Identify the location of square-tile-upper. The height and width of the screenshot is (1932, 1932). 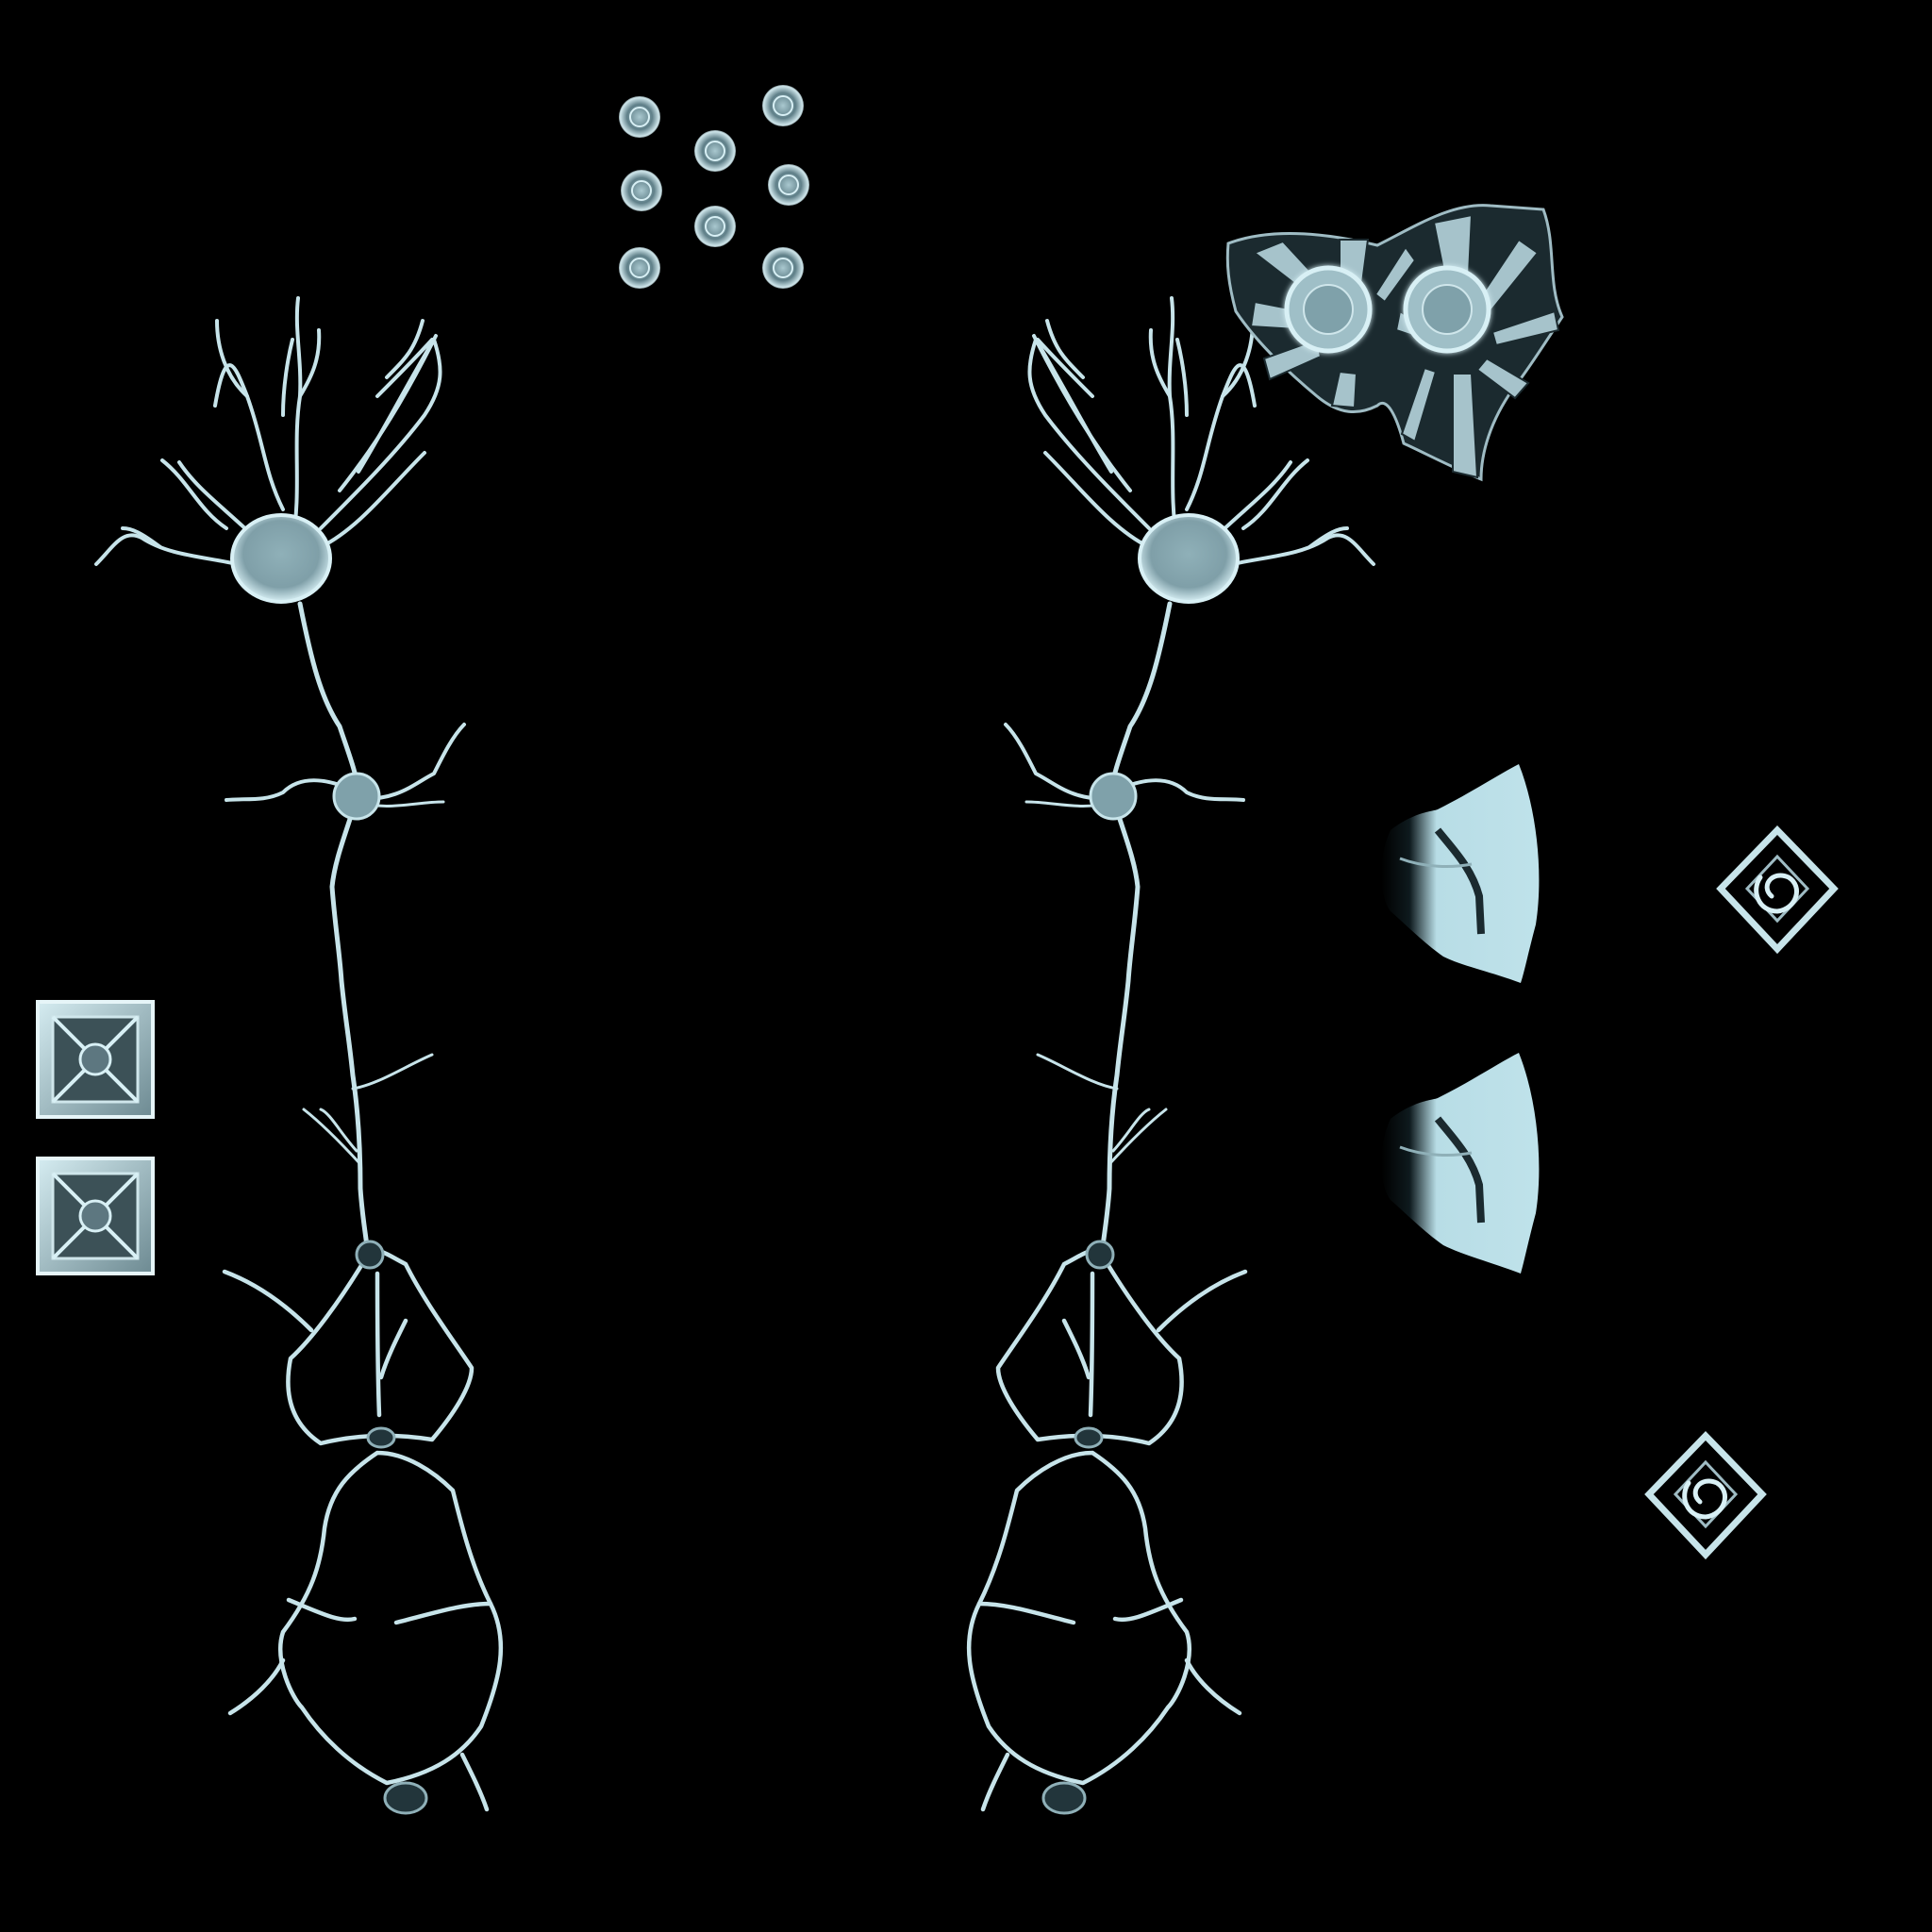
(96, 1059).